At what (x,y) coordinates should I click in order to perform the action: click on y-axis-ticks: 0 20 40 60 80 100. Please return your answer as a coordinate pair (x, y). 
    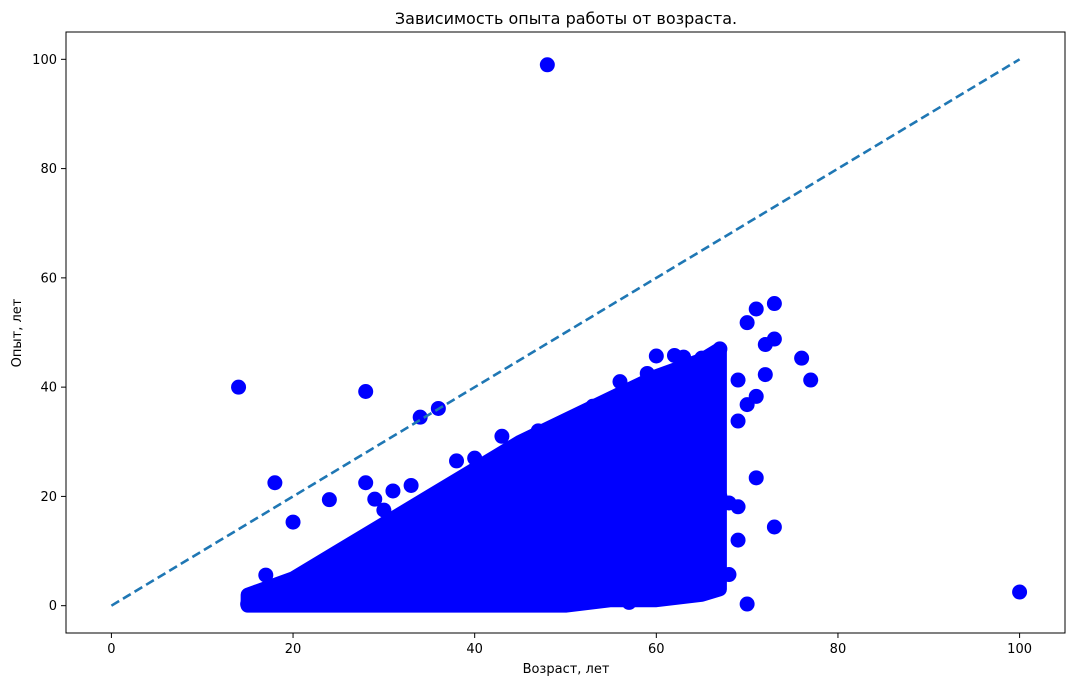
    Looking at the image, I should click on (49, 333).